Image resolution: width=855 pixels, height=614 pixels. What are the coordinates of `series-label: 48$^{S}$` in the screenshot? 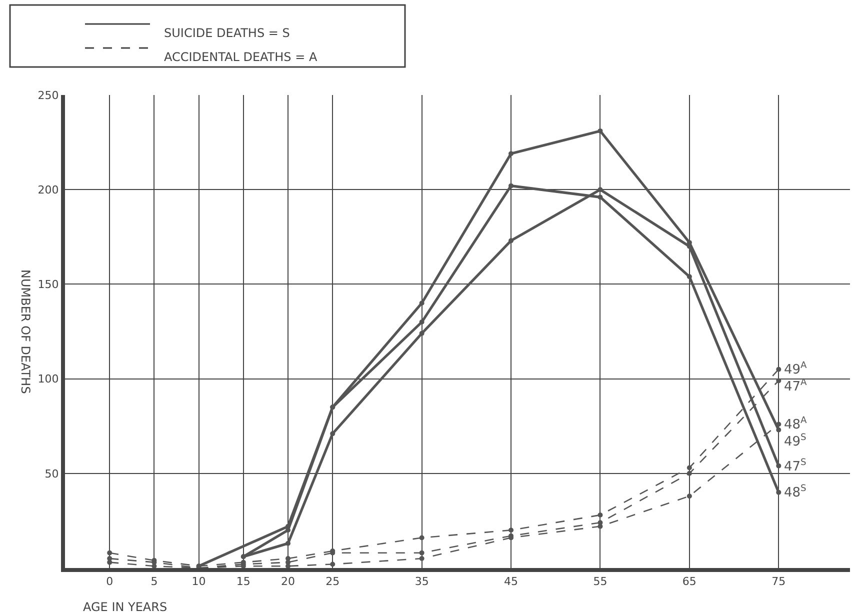 It's located at (795, 492).